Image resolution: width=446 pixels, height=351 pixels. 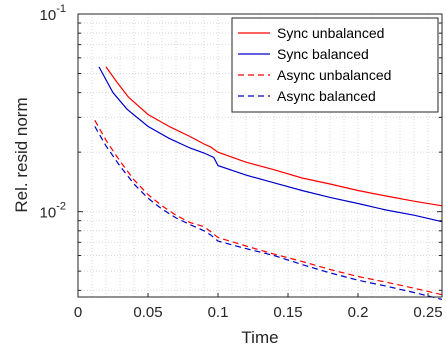 I want to click on y-axis-title: Rel. resid norm, so click(x=21, y=154).